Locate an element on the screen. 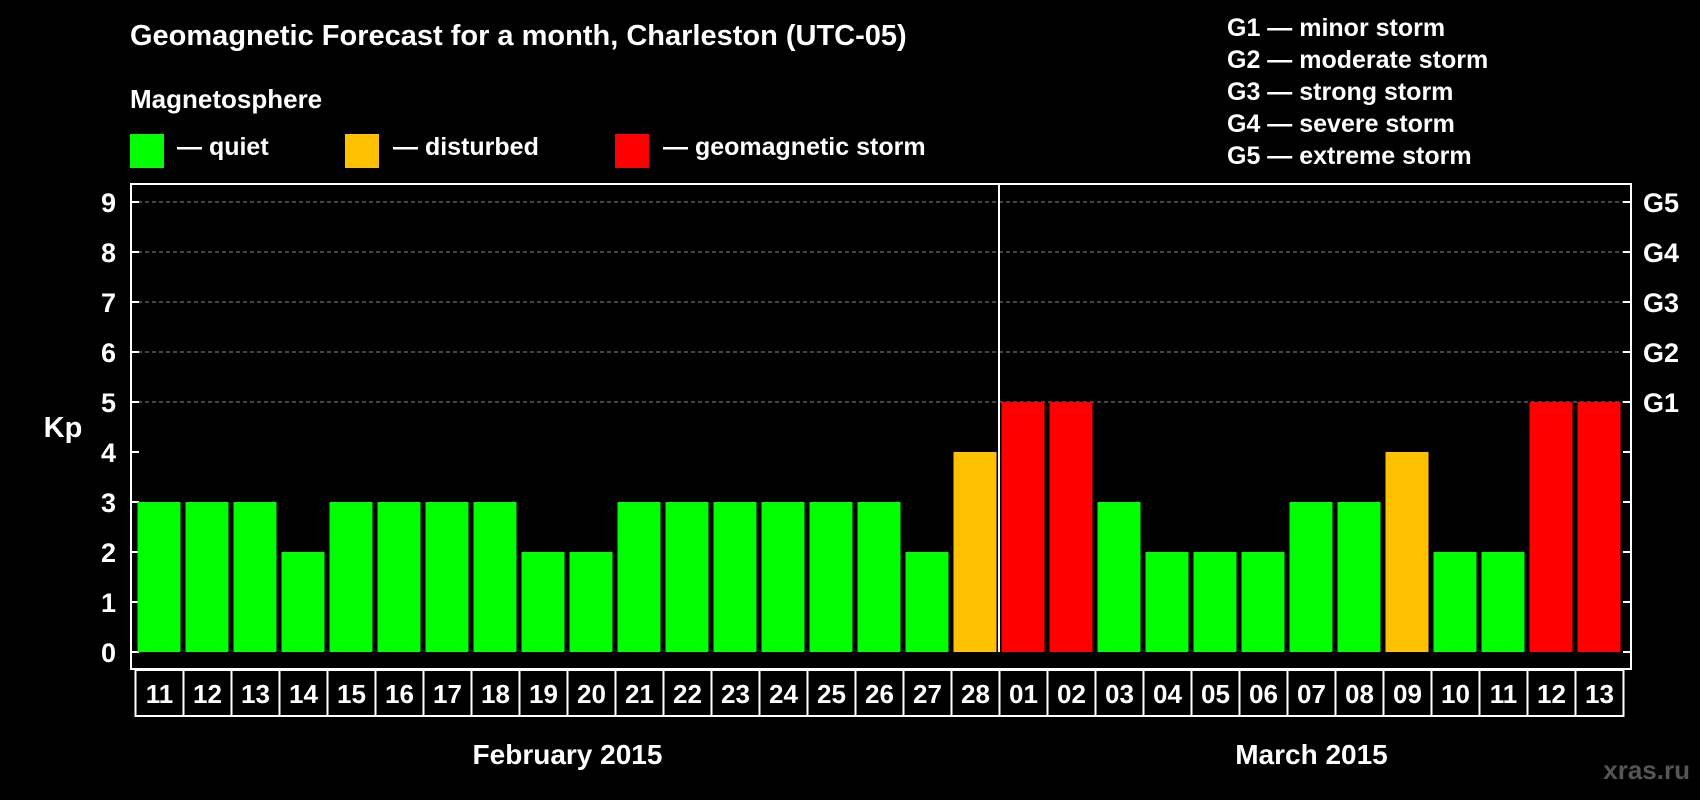  right-tick-label-g3: G3 is located at coordinates (1661, 303).